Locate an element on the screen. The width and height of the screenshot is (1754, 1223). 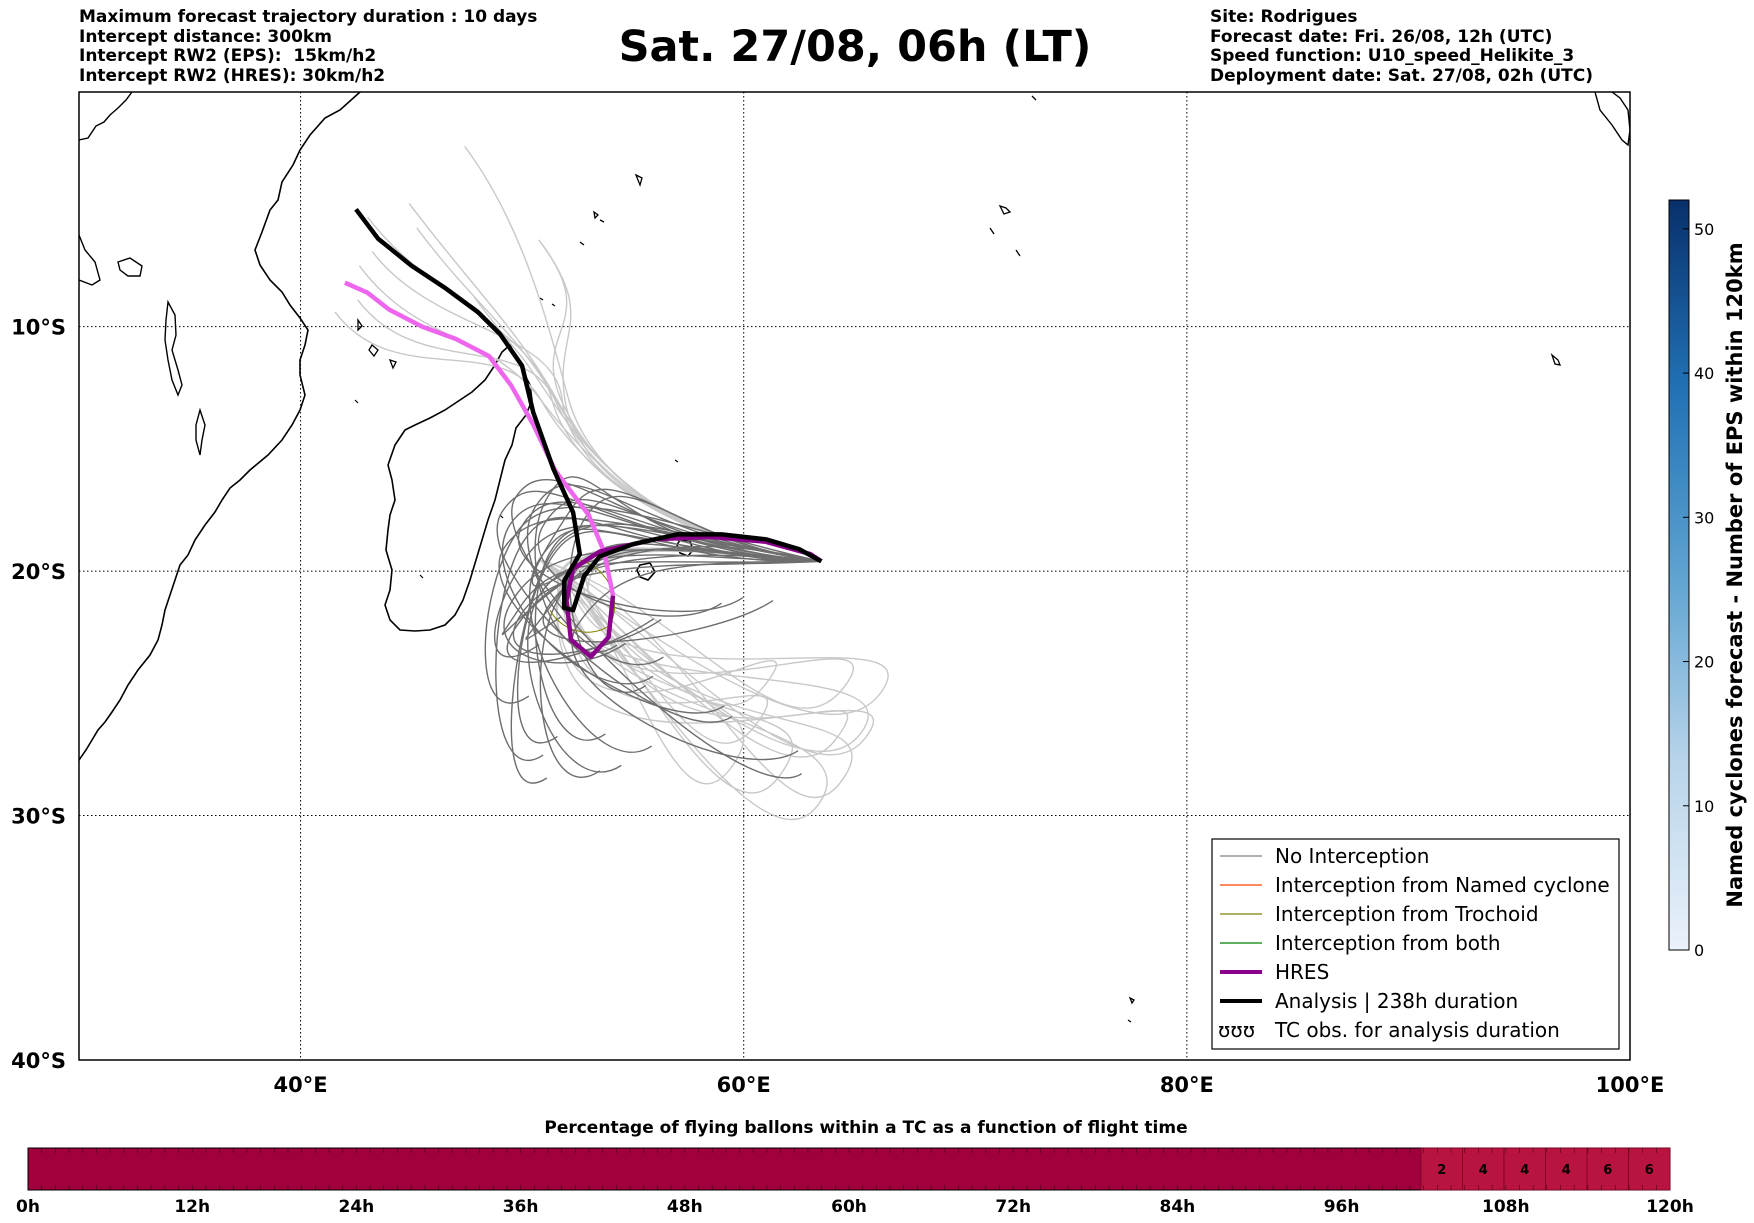
reunion is located at coordinates (646, 571).